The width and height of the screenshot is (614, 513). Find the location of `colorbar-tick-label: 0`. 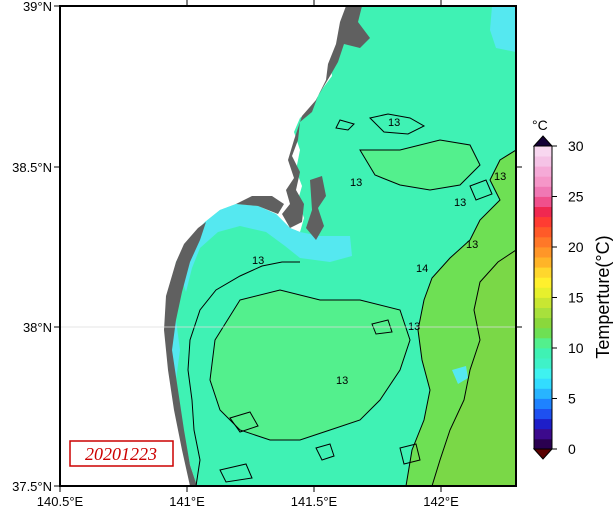

colorbar-tick-label: 0 is located at coordinates (572, 449).